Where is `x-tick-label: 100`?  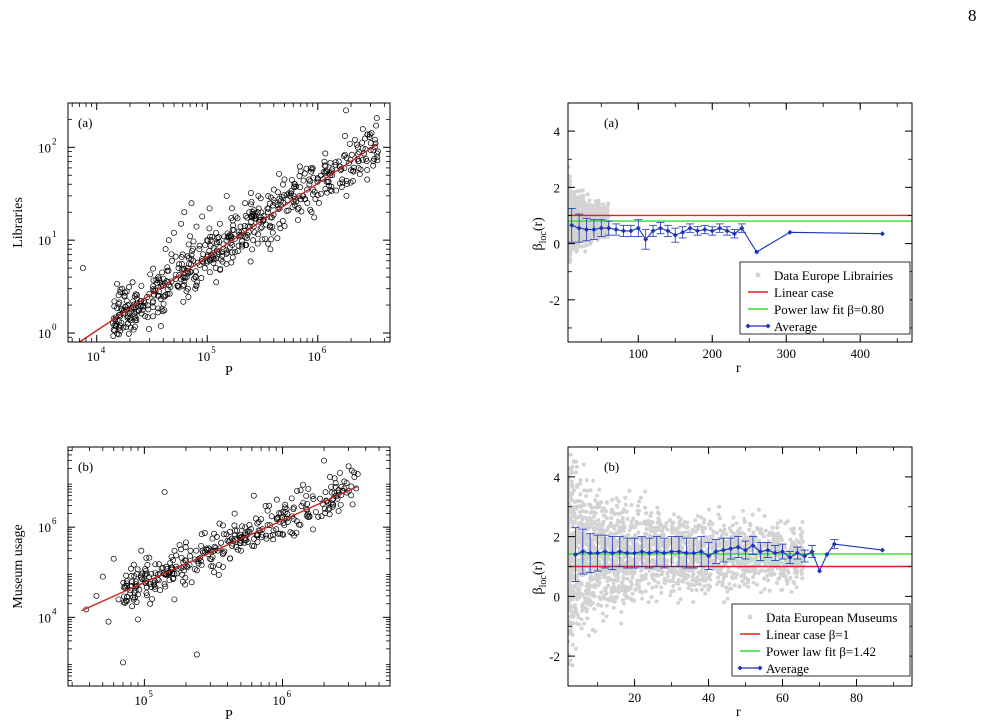
x-tick-label: 100 is located at coordinates (639, 353).